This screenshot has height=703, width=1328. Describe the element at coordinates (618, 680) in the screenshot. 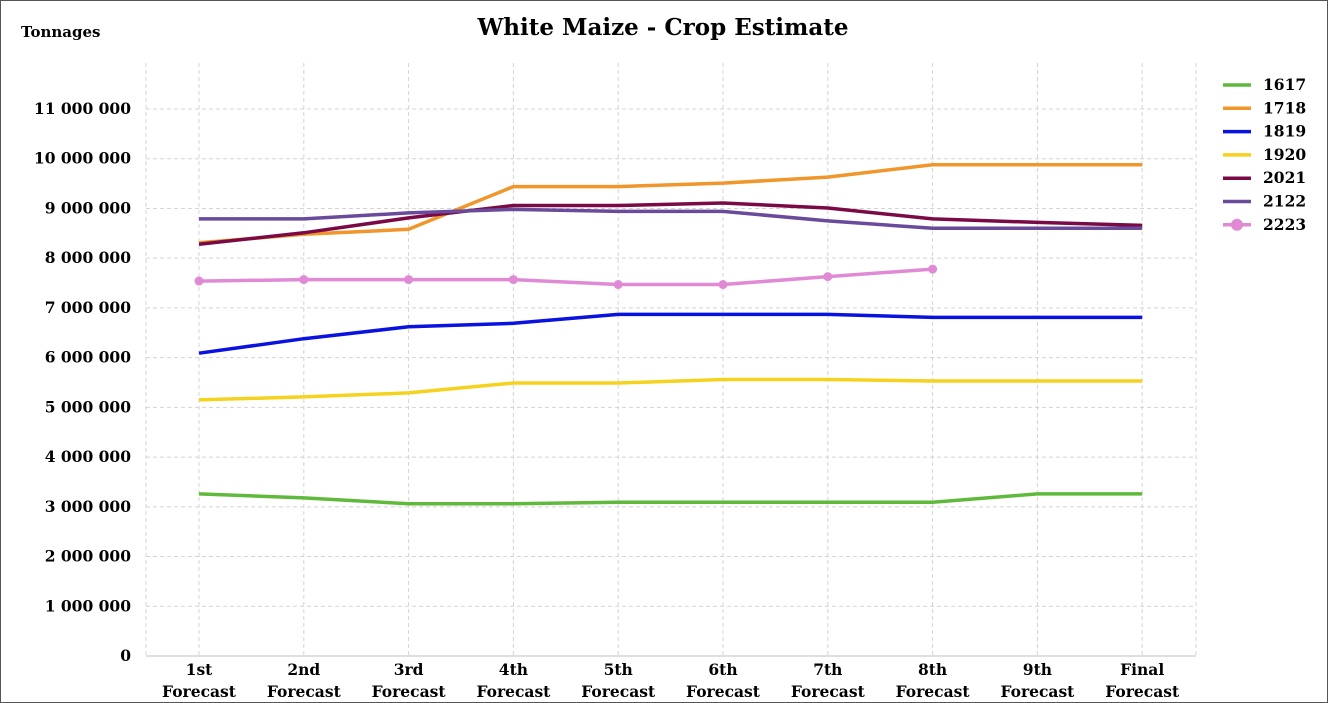

I see `x-tick-label: 5th Forecast` at that location.